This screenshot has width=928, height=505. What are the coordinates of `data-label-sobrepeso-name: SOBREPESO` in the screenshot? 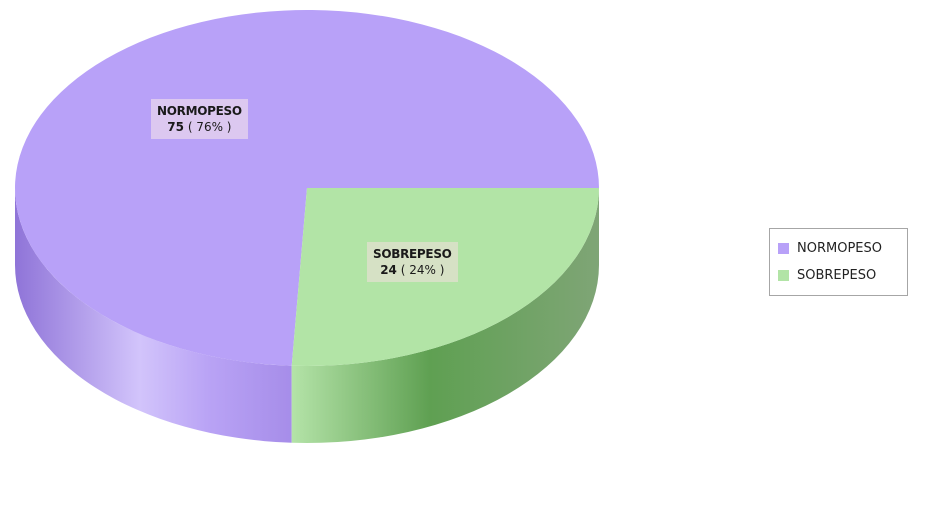 It's located at (412, 254).